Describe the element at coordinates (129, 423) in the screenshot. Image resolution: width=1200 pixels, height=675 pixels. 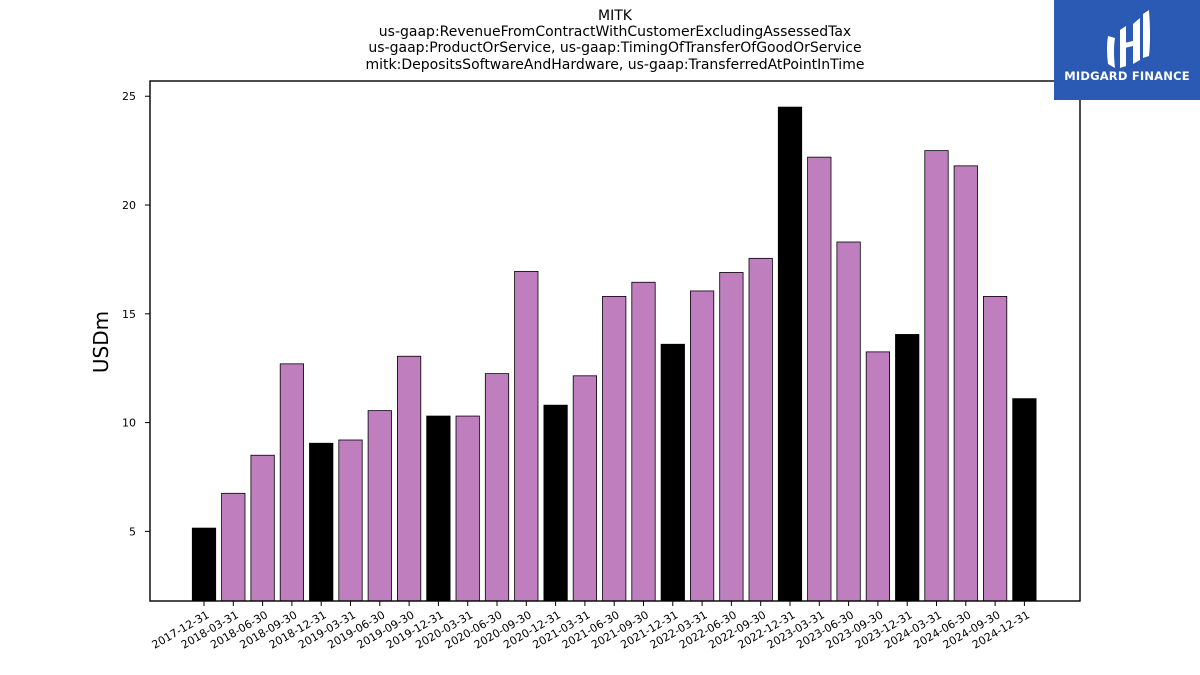
I see `y-tick-label: 10` at that location.